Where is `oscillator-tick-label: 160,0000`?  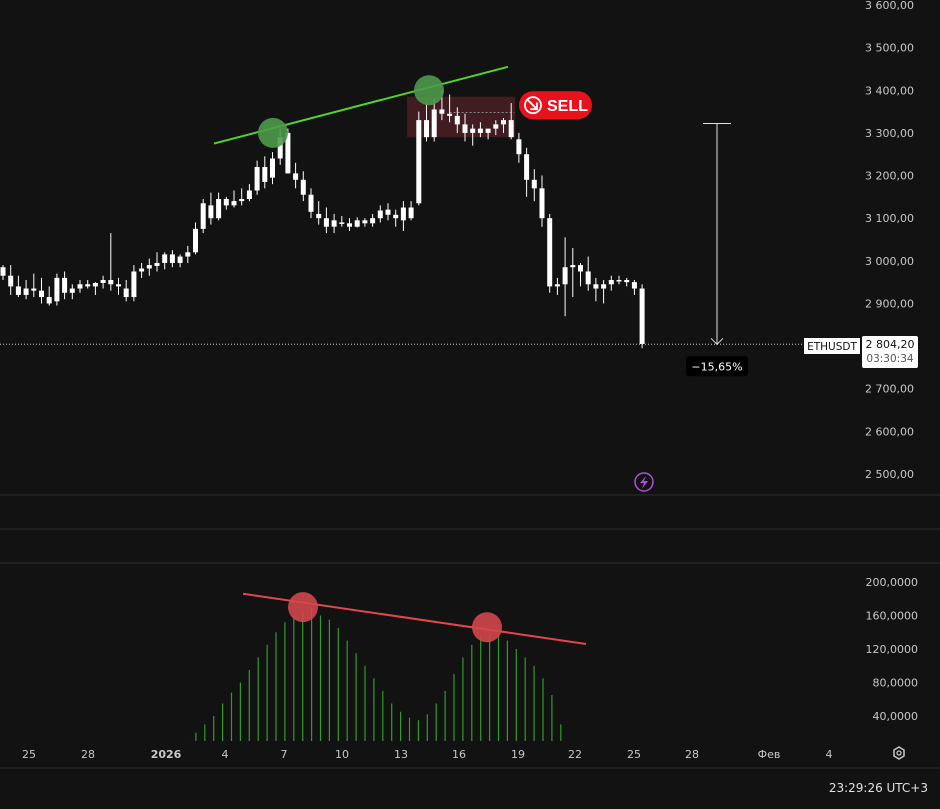
oscillator-tick-label: 160,0000 is located at coordinates (892, 616).